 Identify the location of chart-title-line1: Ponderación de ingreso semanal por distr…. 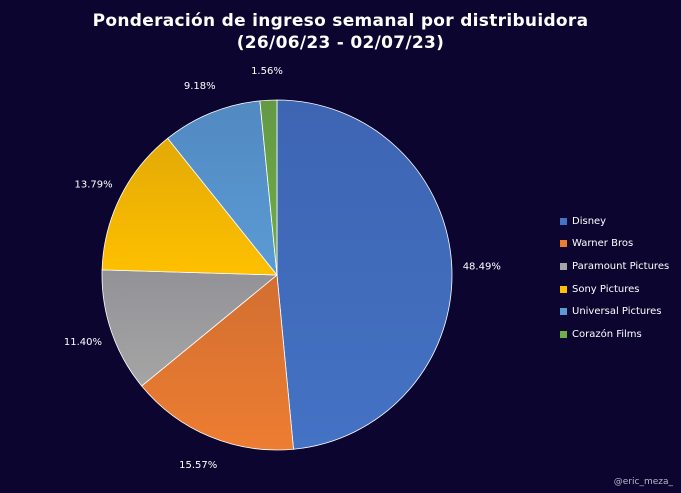
(340, 21).